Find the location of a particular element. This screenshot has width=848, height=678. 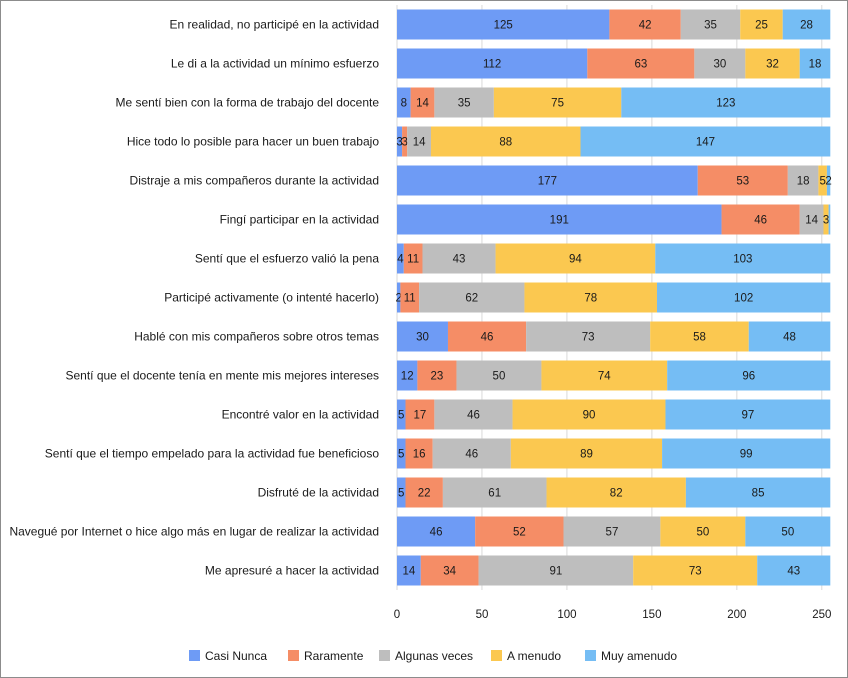

legend-label: Muy amenudo is located at coordinates (639, 656).